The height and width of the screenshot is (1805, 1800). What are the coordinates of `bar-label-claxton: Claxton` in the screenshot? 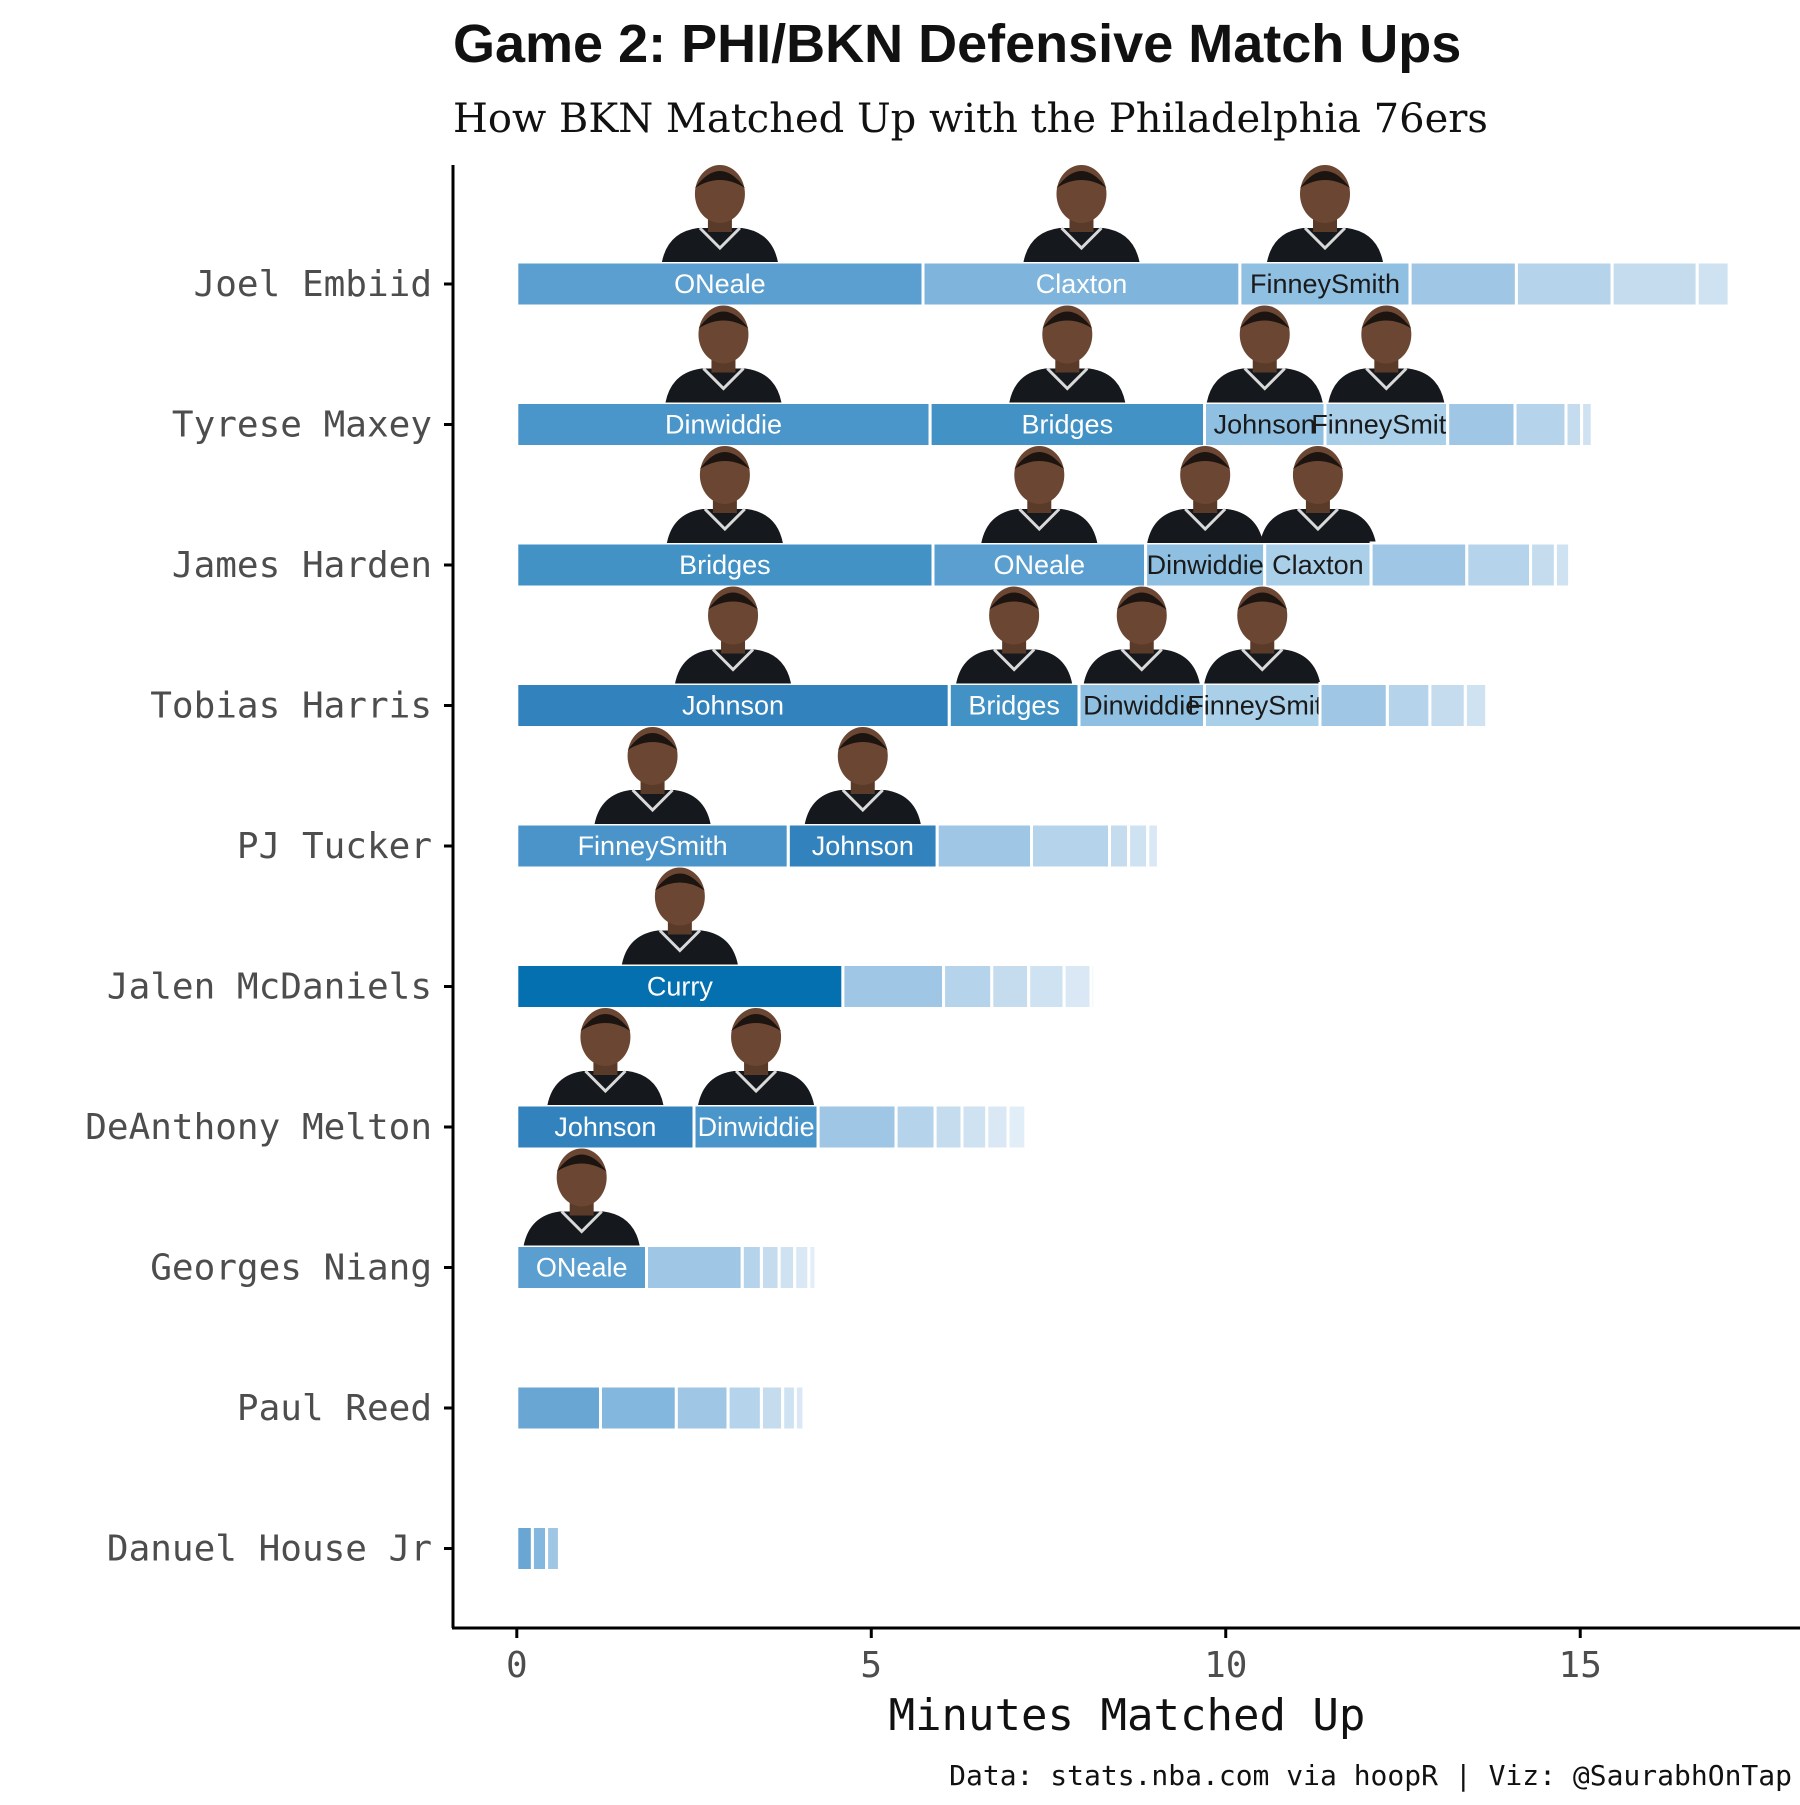 It's located at (1082, 284).